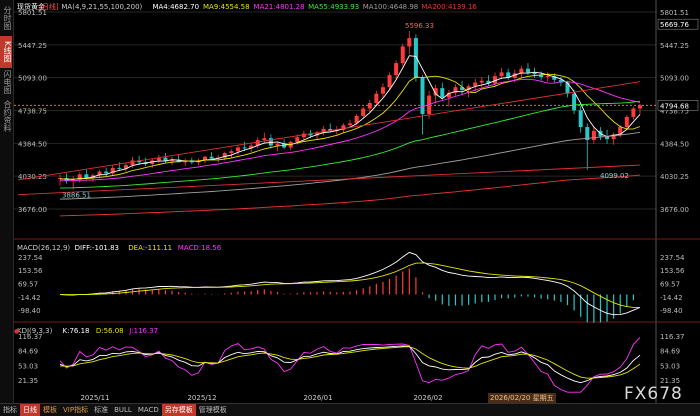  I want to click on bottom-tab-1: 日线, so click(30, 410).